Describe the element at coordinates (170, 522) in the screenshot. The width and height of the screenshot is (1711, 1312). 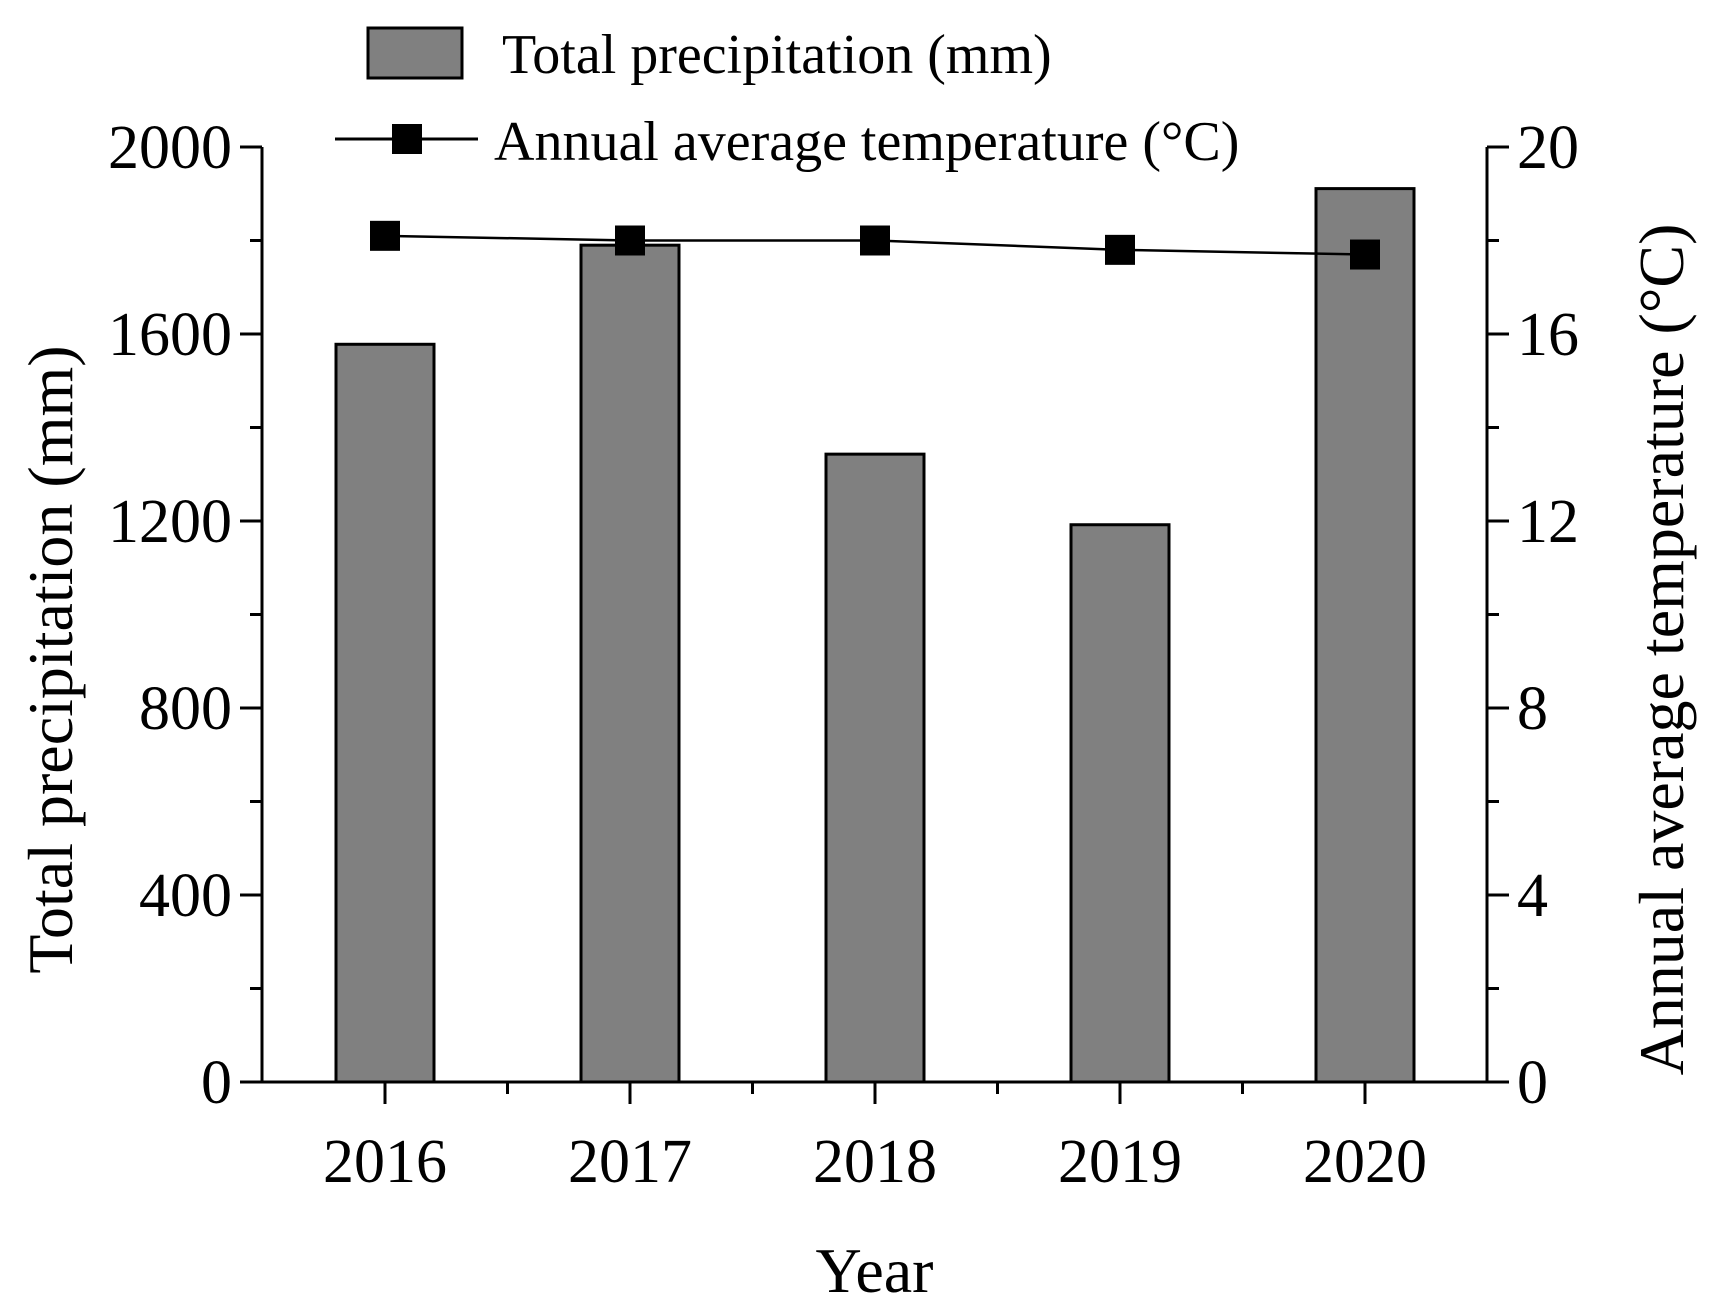
I see `left-y-tick-label: 1200` at that location.